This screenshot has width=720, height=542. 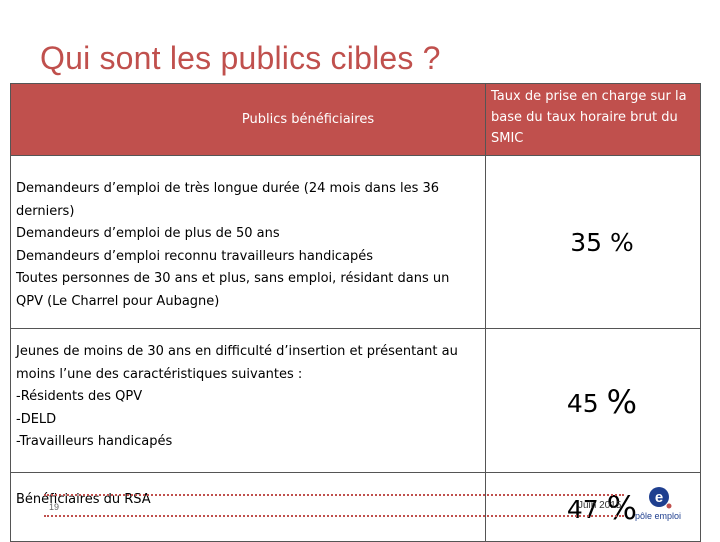 What do you see at coordinates (240, 58) in the screenshot?
I see `page-title: Qui sont les publics cibles ?` at bounding box center [240, 58].